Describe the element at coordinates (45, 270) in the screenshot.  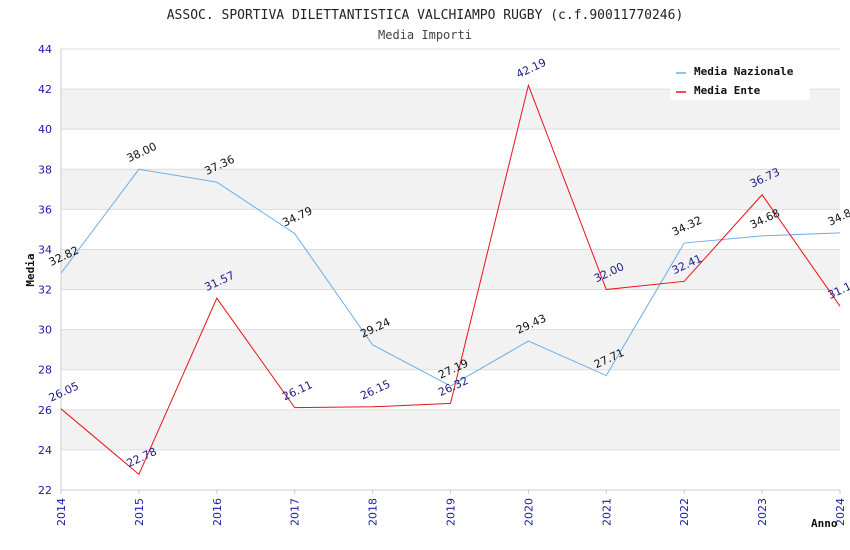
I see `y-ticks: 22 24 26 28 30 32 34 36 38 40 42 44` at that location.